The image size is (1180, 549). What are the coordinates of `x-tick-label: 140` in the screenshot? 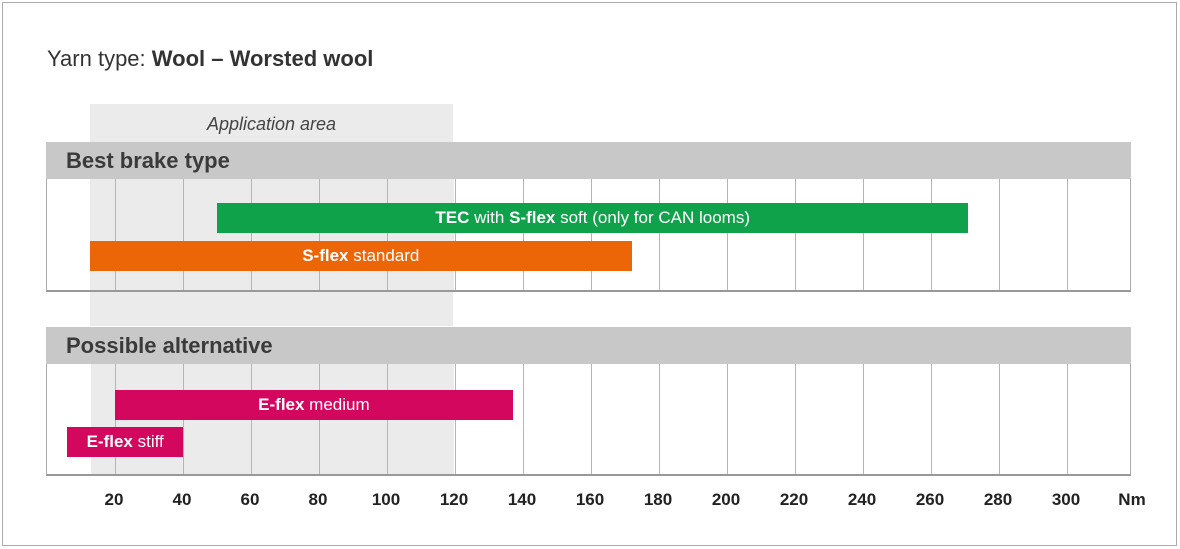 It's located at (522, 499).